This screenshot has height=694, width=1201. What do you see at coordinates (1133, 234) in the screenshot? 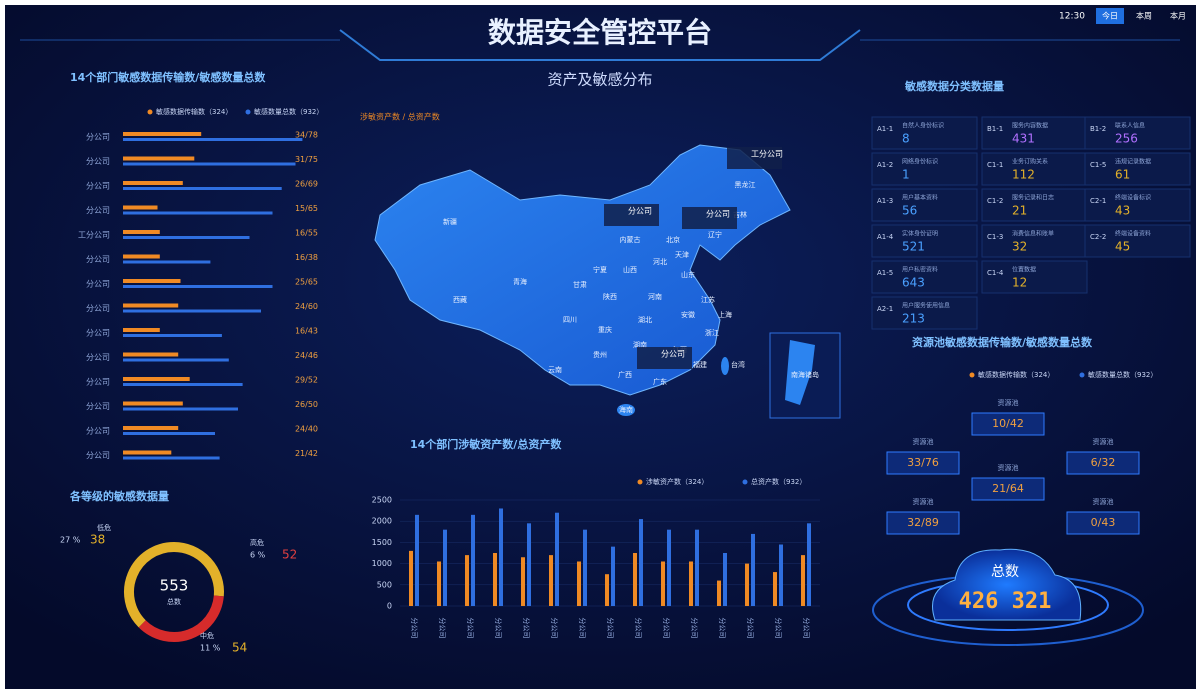
I see `class-name: 终端设备资料` at bounding box center [1133, 234].